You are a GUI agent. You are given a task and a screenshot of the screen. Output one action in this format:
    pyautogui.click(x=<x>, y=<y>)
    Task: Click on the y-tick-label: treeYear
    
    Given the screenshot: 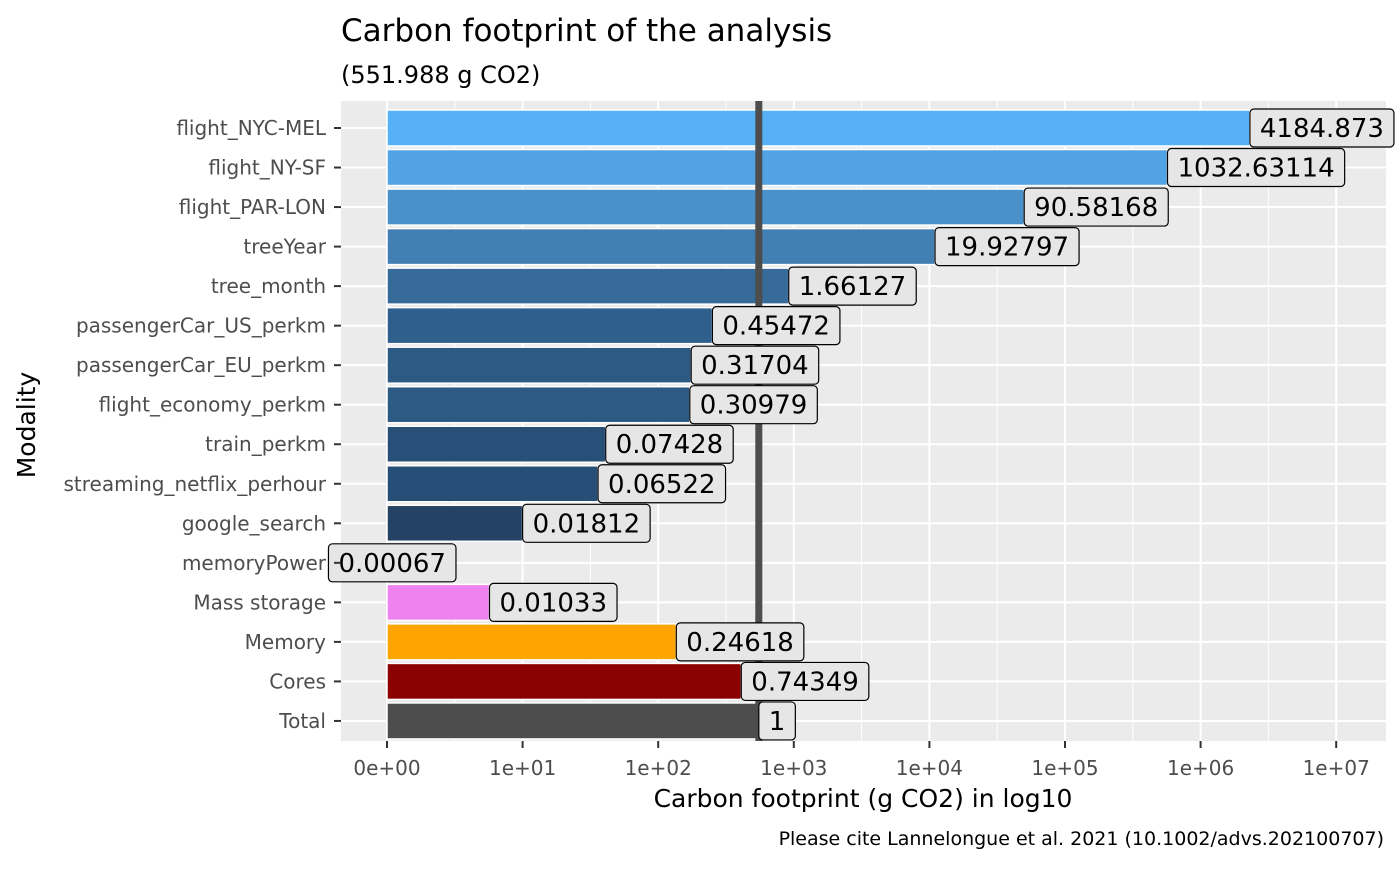 What is the action you would take?
    pyautogui.click(x=284, y=247)
    